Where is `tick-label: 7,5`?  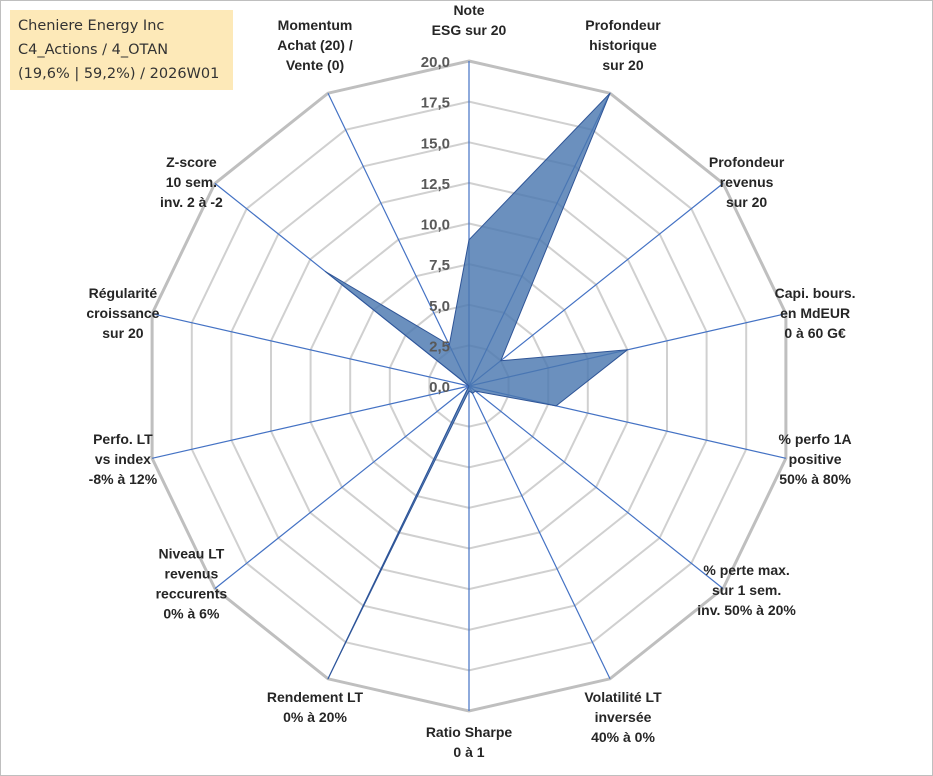
tick-label: 7,5 is located at coordinates (439, 265).